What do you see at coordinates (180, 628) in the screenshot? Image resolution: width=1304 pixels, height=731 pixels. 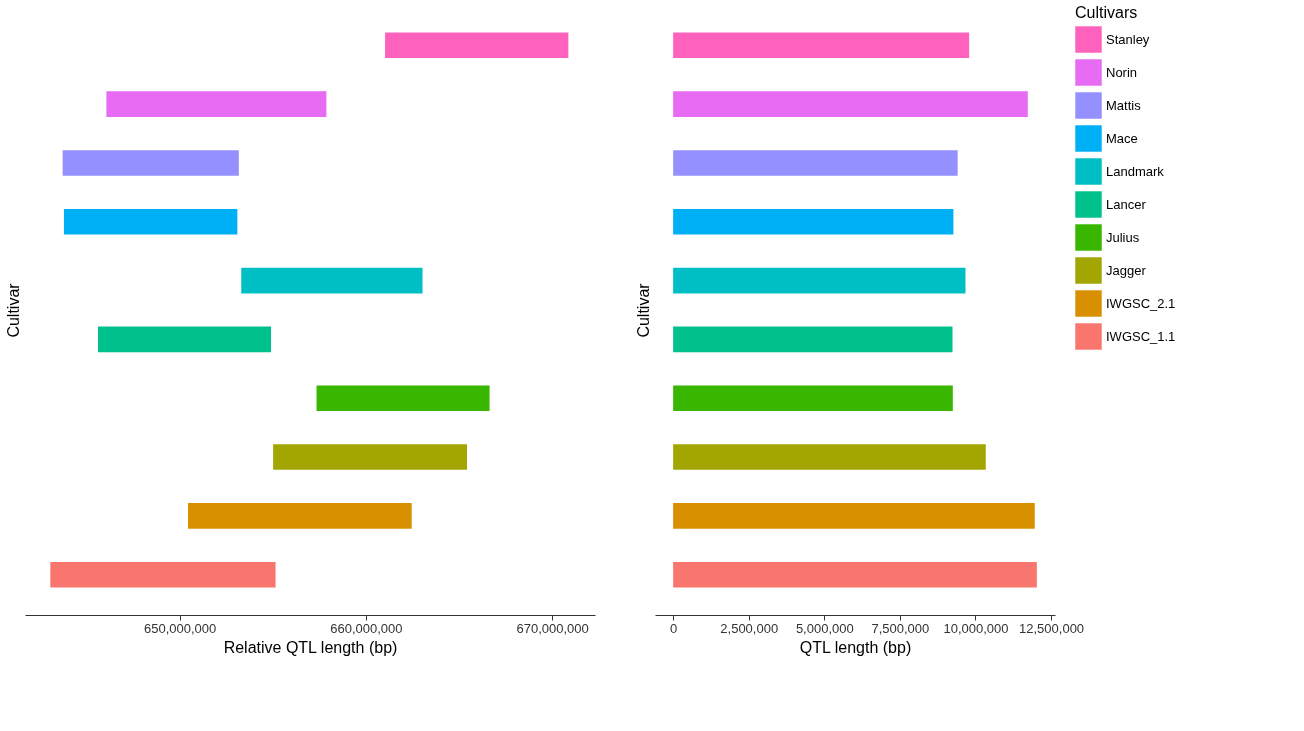 I see `x-tick-label: 650,000,000` at bounding box center [180, 628].